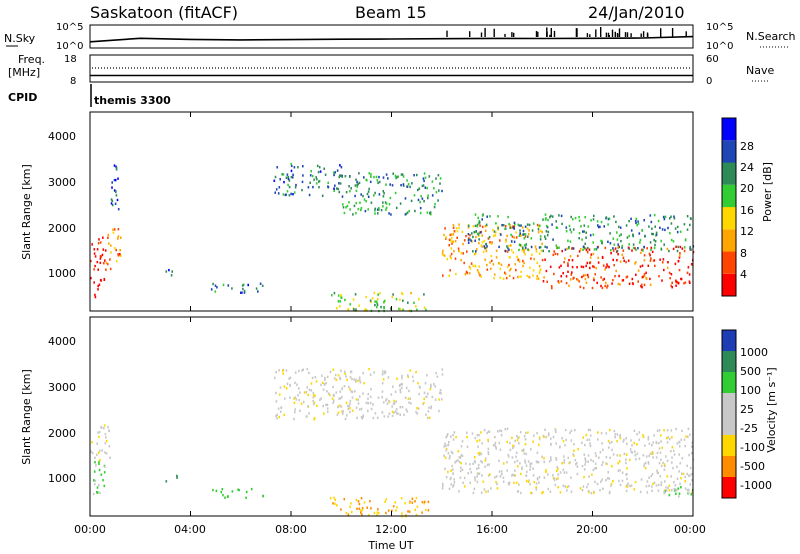 The image size is (800, 554). Describe the element at coordinates (62, 341) in the screenshot. I see `vel-ytick-4000: 4000` at that location.